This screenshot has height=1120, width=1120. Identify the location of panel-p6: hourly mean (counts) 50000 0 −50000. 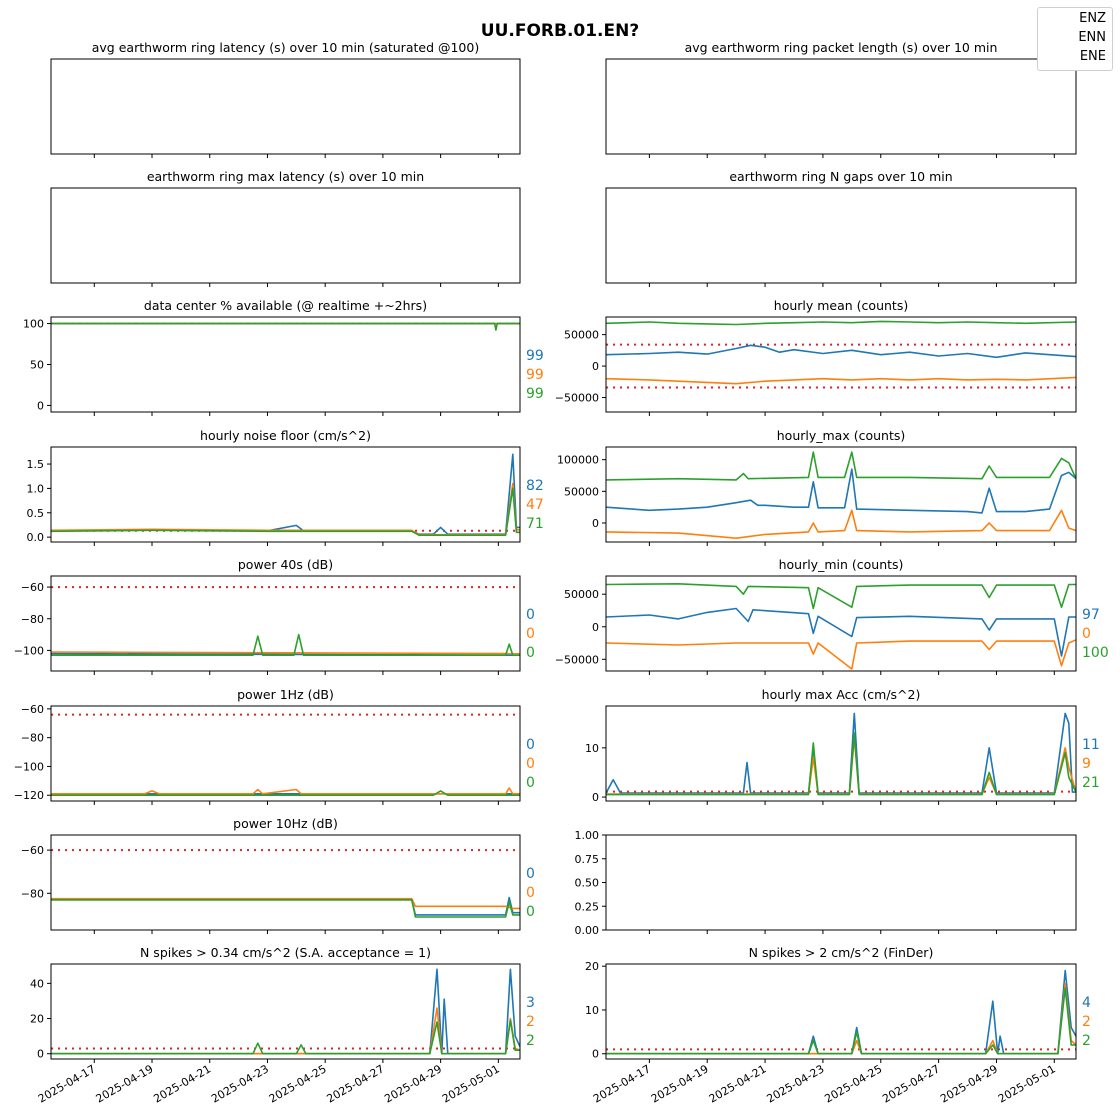
(816, 357).